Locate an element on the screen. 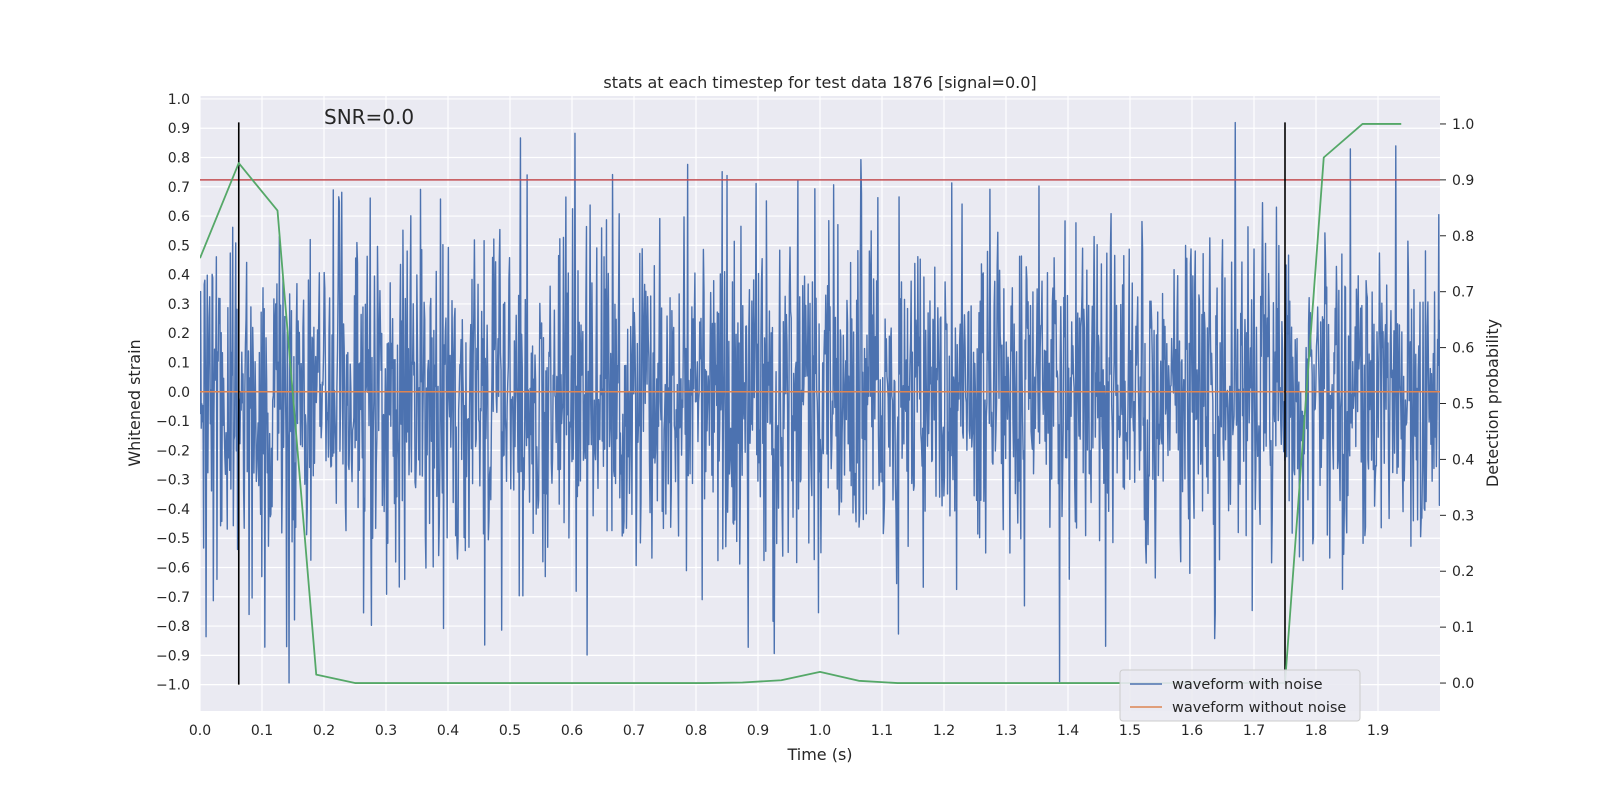 This screenshot has width=1600, height=800. x-tick-label: 0.6 is located at coordinates (572, 731).